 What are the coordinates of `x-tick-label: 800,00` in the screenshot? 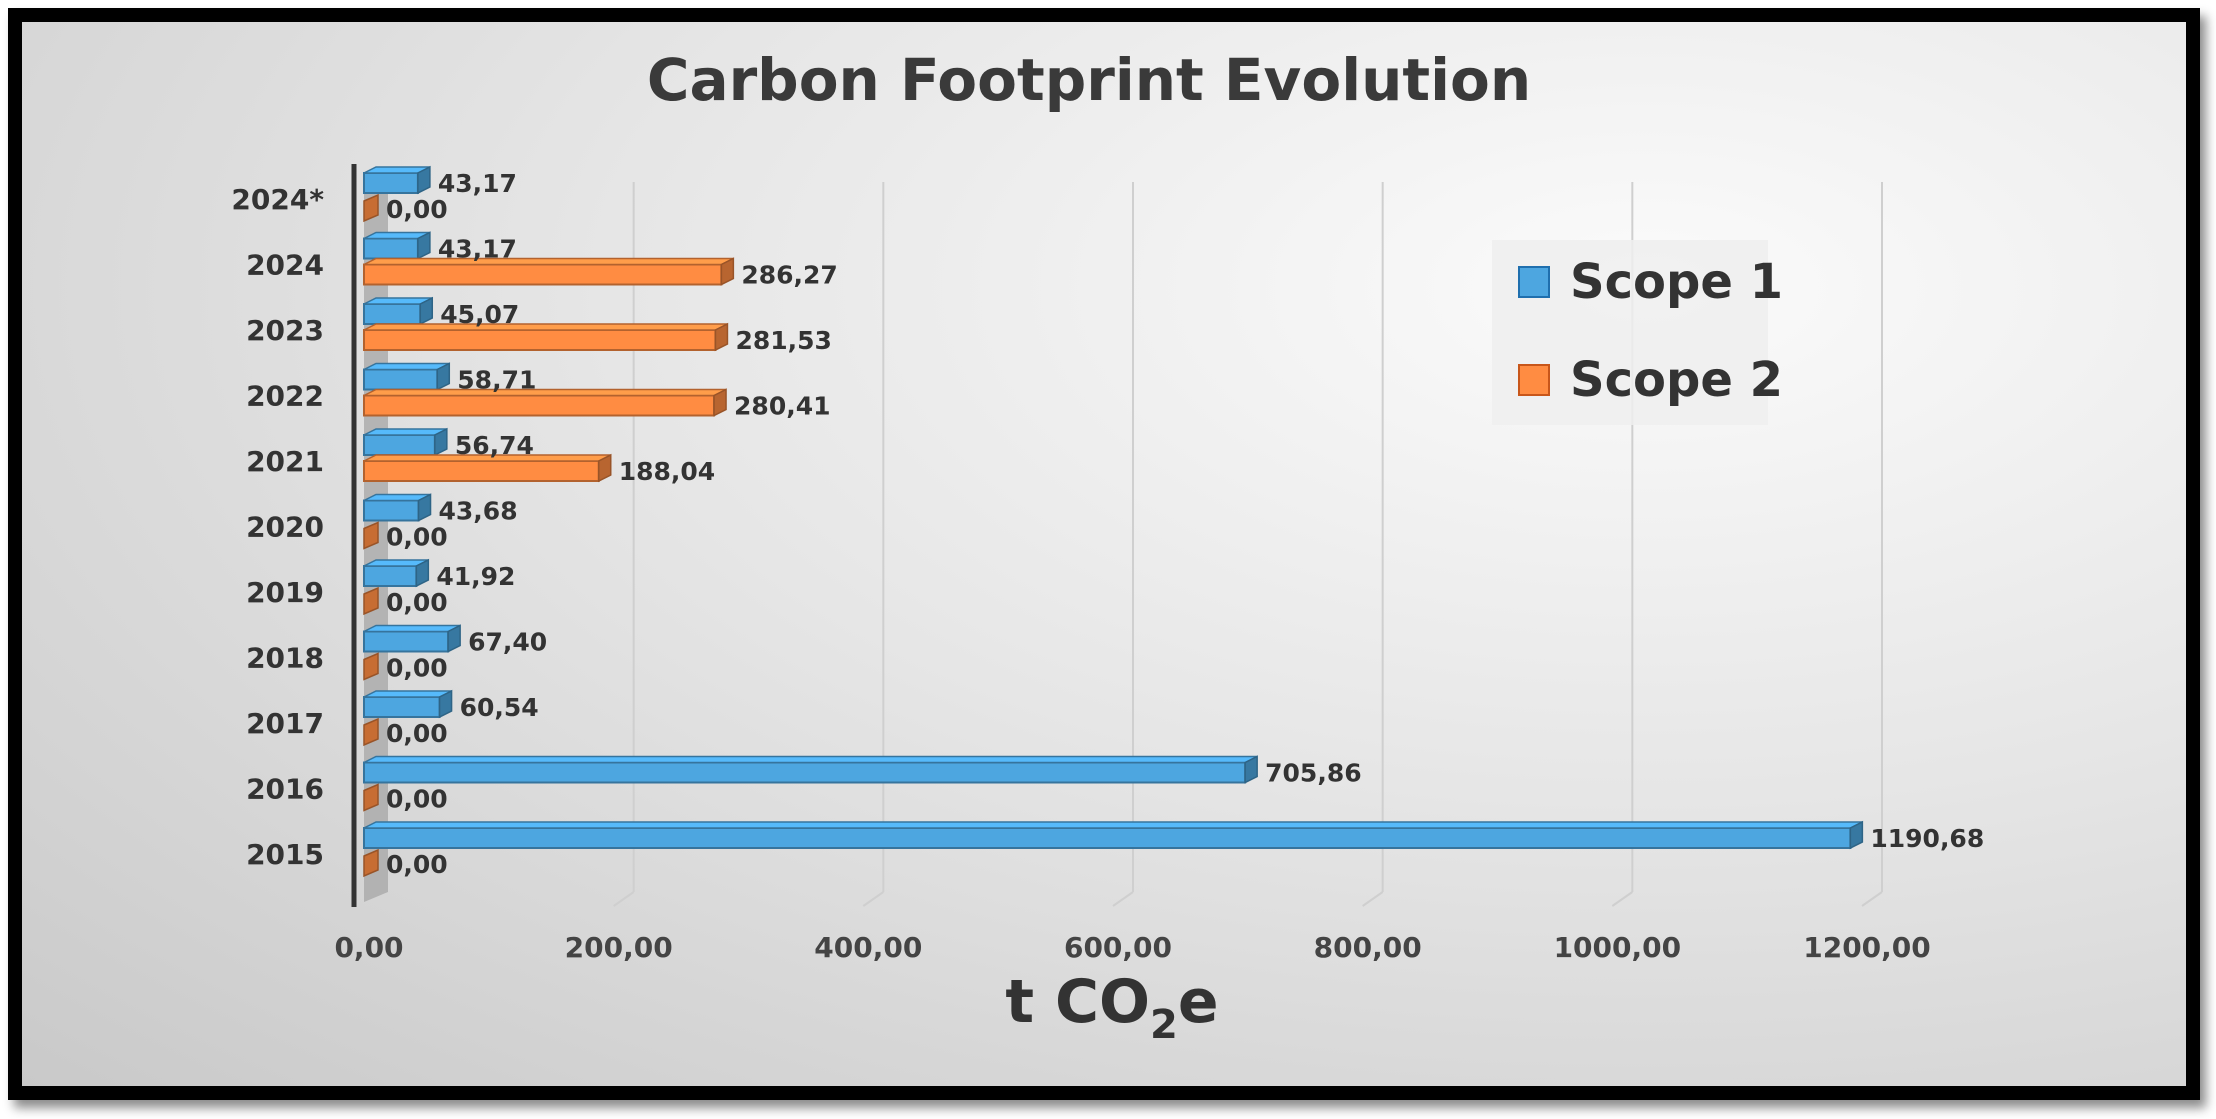 It's located at (1368, 947).